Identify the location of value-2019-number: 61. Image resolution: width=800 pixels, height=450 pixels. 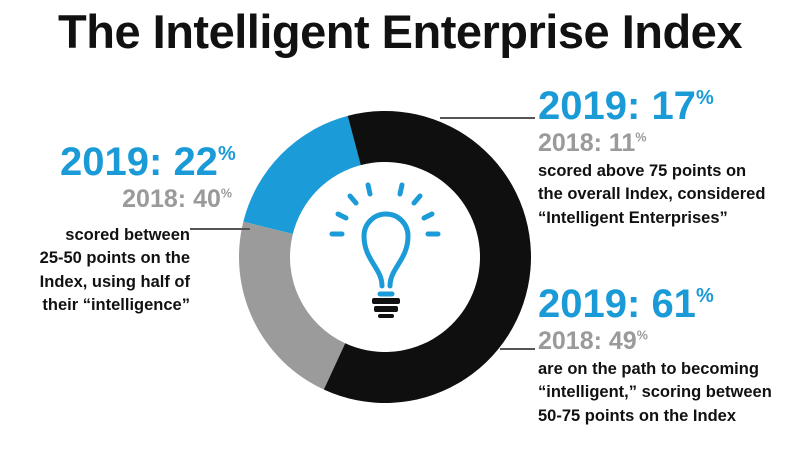
(673, 304).